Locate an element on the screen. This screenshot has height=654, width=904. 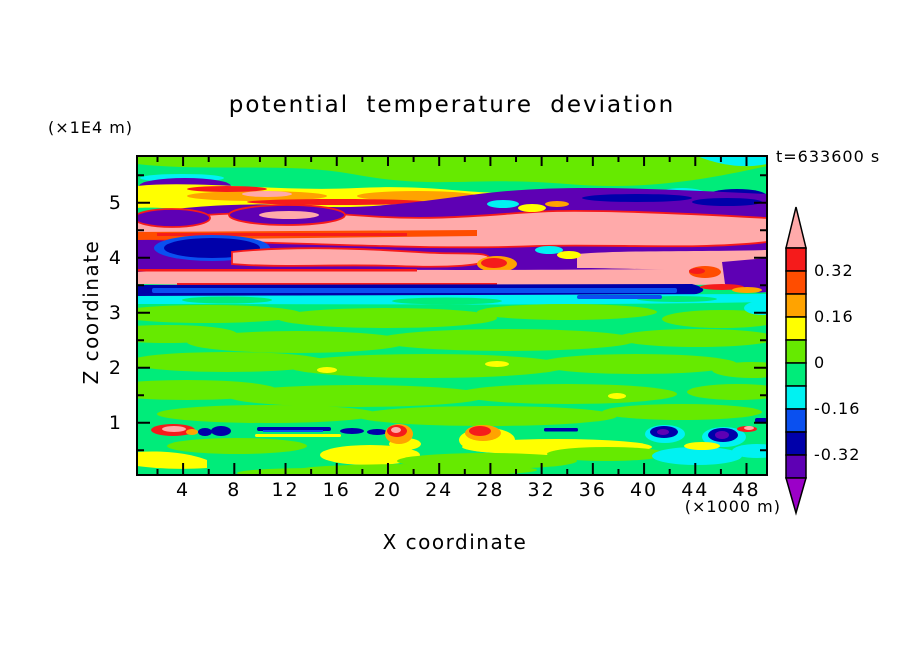
time-label: t=633600 s is located at coordinates (828, 156).